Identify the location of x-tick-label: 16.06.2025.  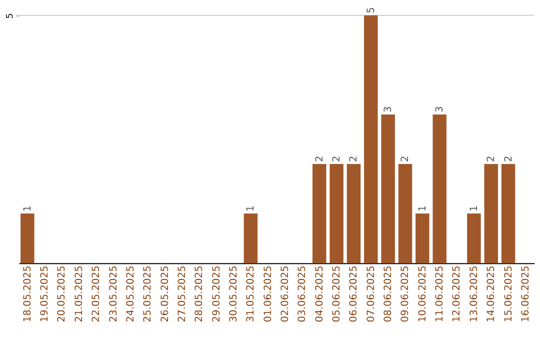
(526, 294).